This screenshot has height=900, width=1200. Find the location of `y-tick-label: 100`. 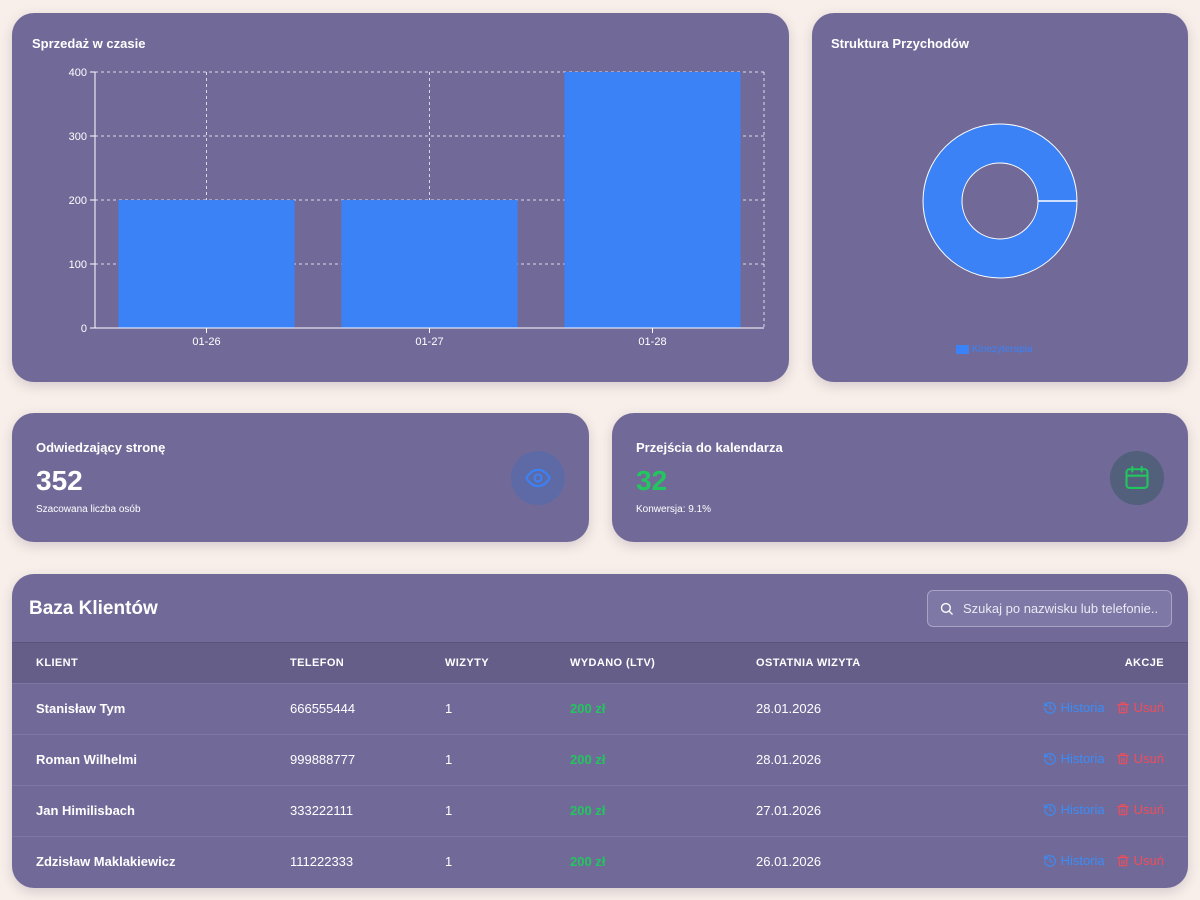

y-tick-label: 100 is located at coordinates (78, 265).